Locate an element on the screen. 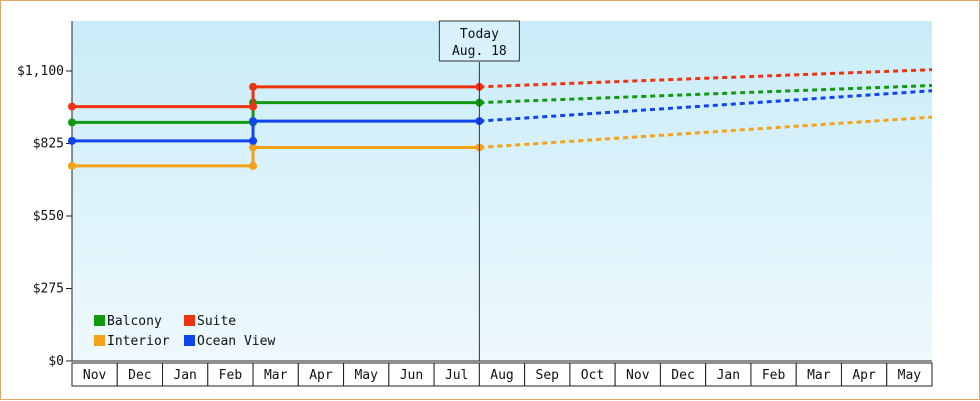 The height and width of the screenshot is (401, 980). legend-label: Interior is located at coordinates (138, 341).